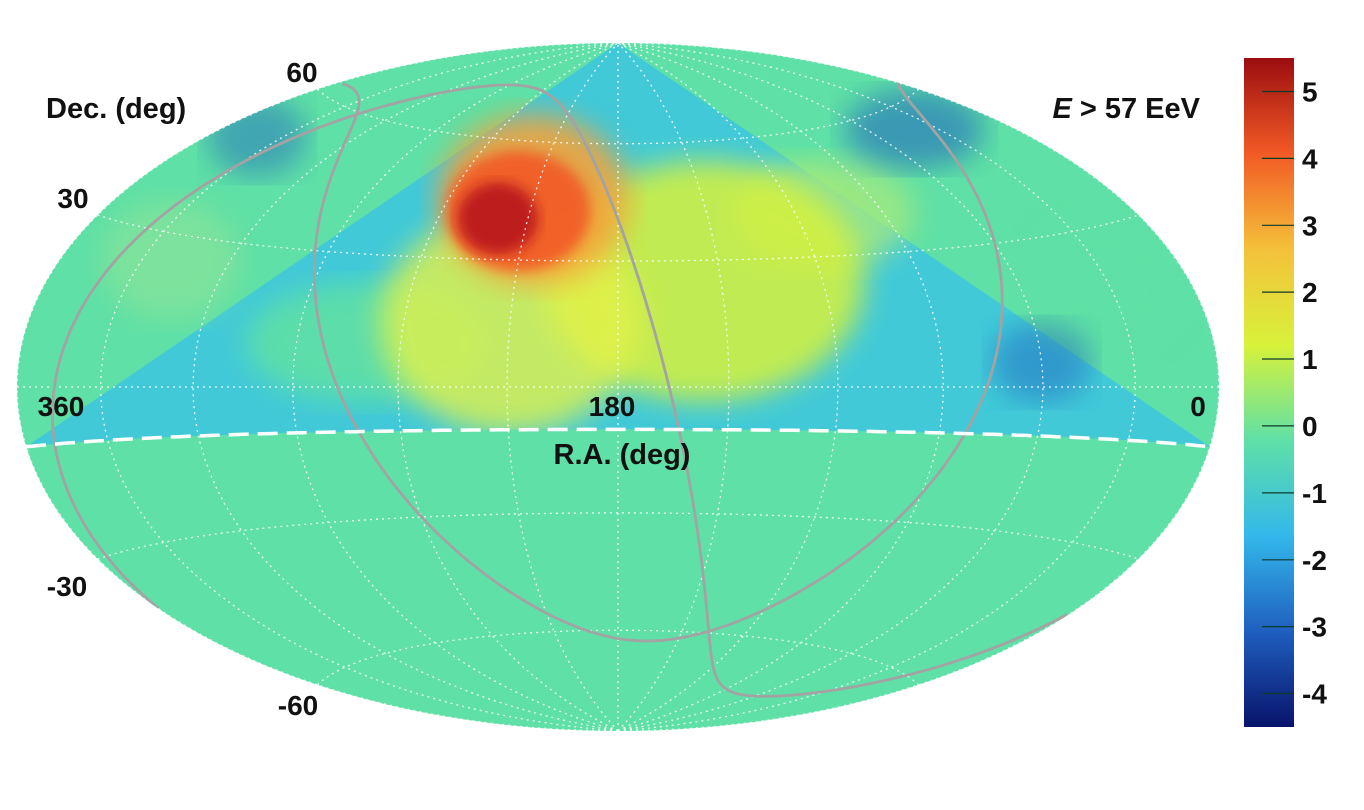 The height and width of the screenshot is (810, 1364). Describe the element at coordinates (1314, 694) in the screenshot. I see `colorbar-tick-label: -4` at that location.